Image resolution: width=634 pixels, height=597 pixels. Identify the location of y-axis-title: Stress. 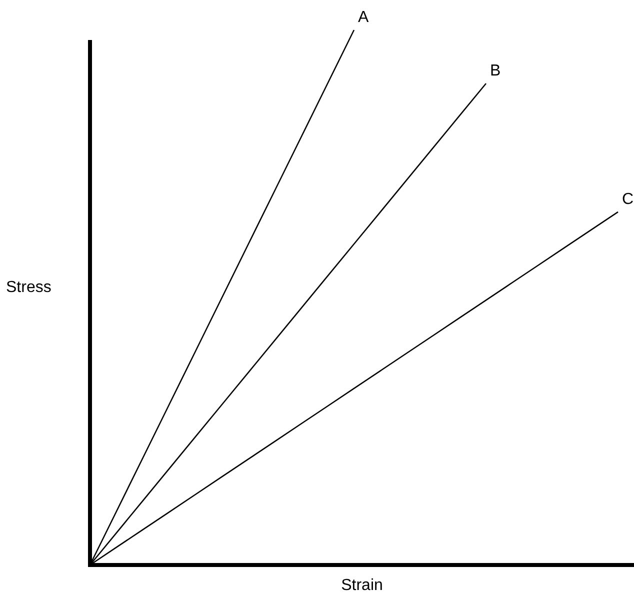
(29, 287).